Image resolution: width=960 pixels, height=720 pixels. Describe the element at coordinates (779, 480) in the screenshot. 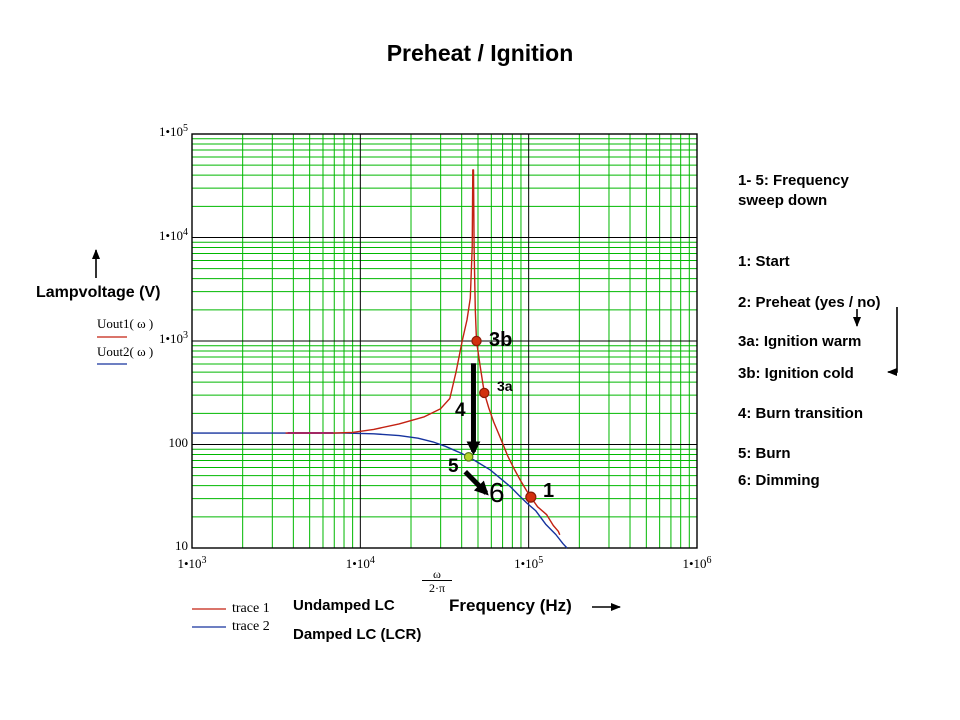

I see `note-6-dimming: 6: Dimming` at that location.